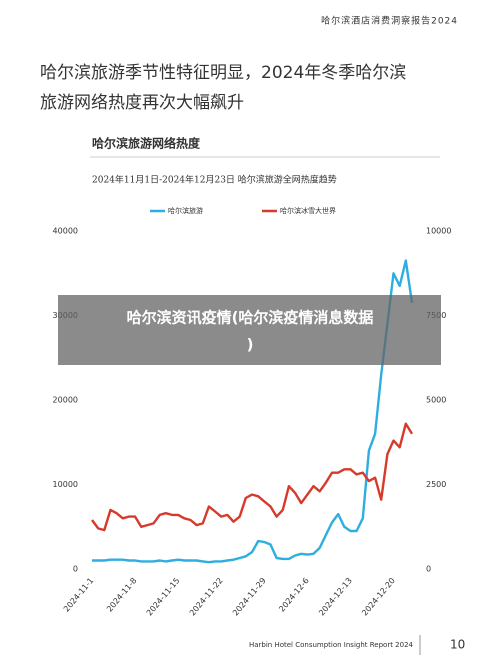  I want to click on y-tick-label: 40000, so click(65, 231).